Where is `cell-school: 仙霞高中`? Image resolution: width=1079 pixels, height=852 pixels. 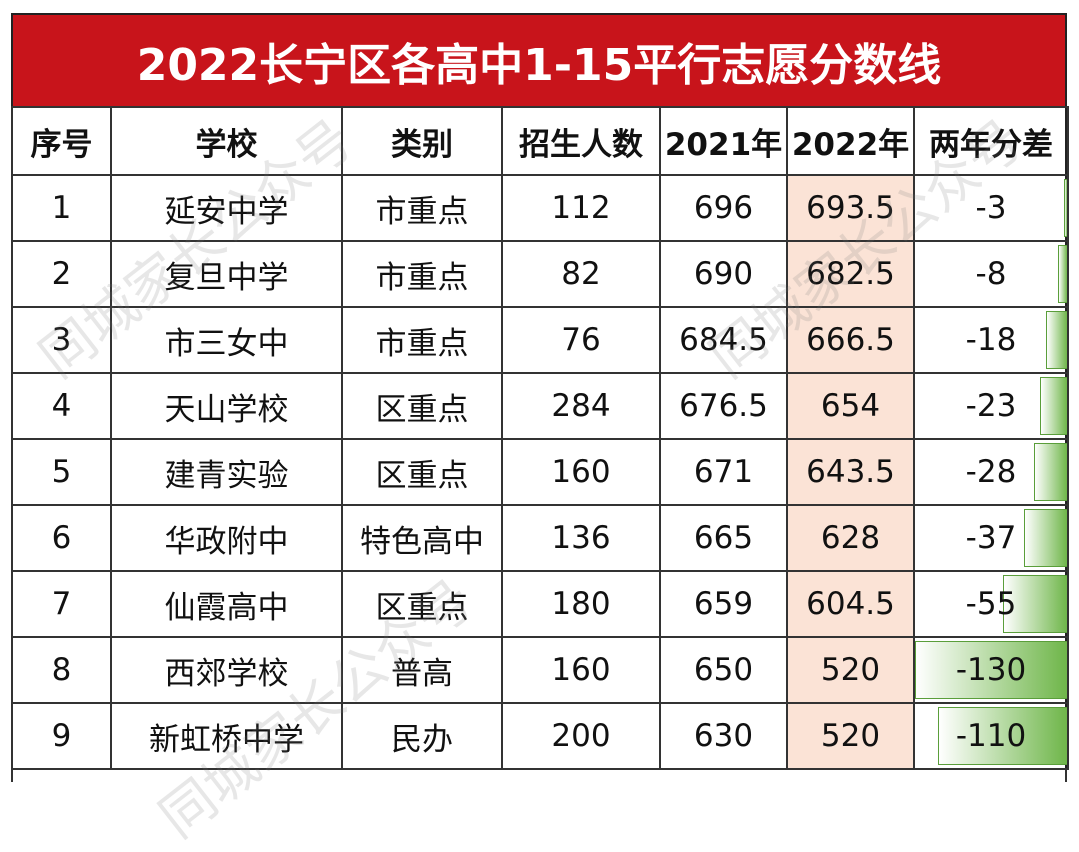
cell-school: 仙霞高中 is located at coordinates (226, 604).